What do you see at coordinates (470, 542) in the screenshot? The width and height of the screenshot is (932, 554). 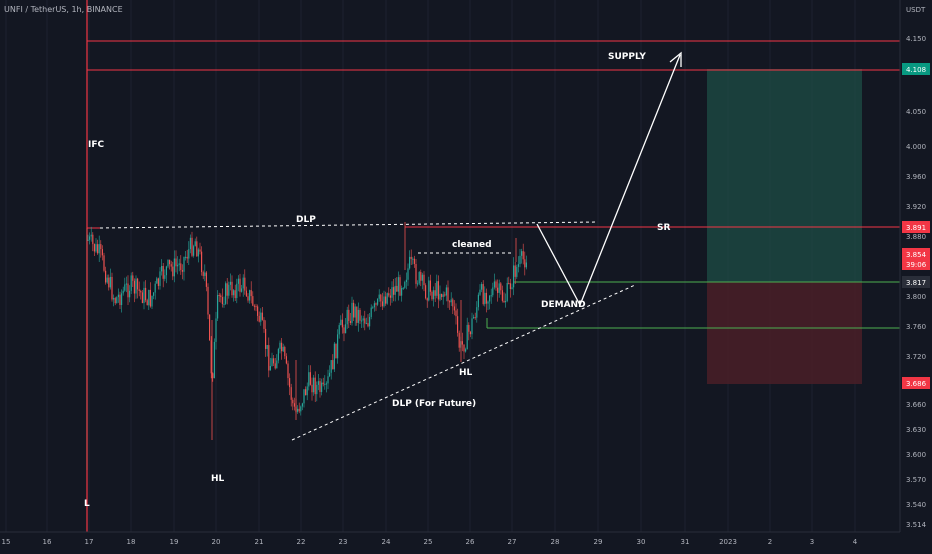 I see `time-tick-label: 26` at bounding box center [470, 542].